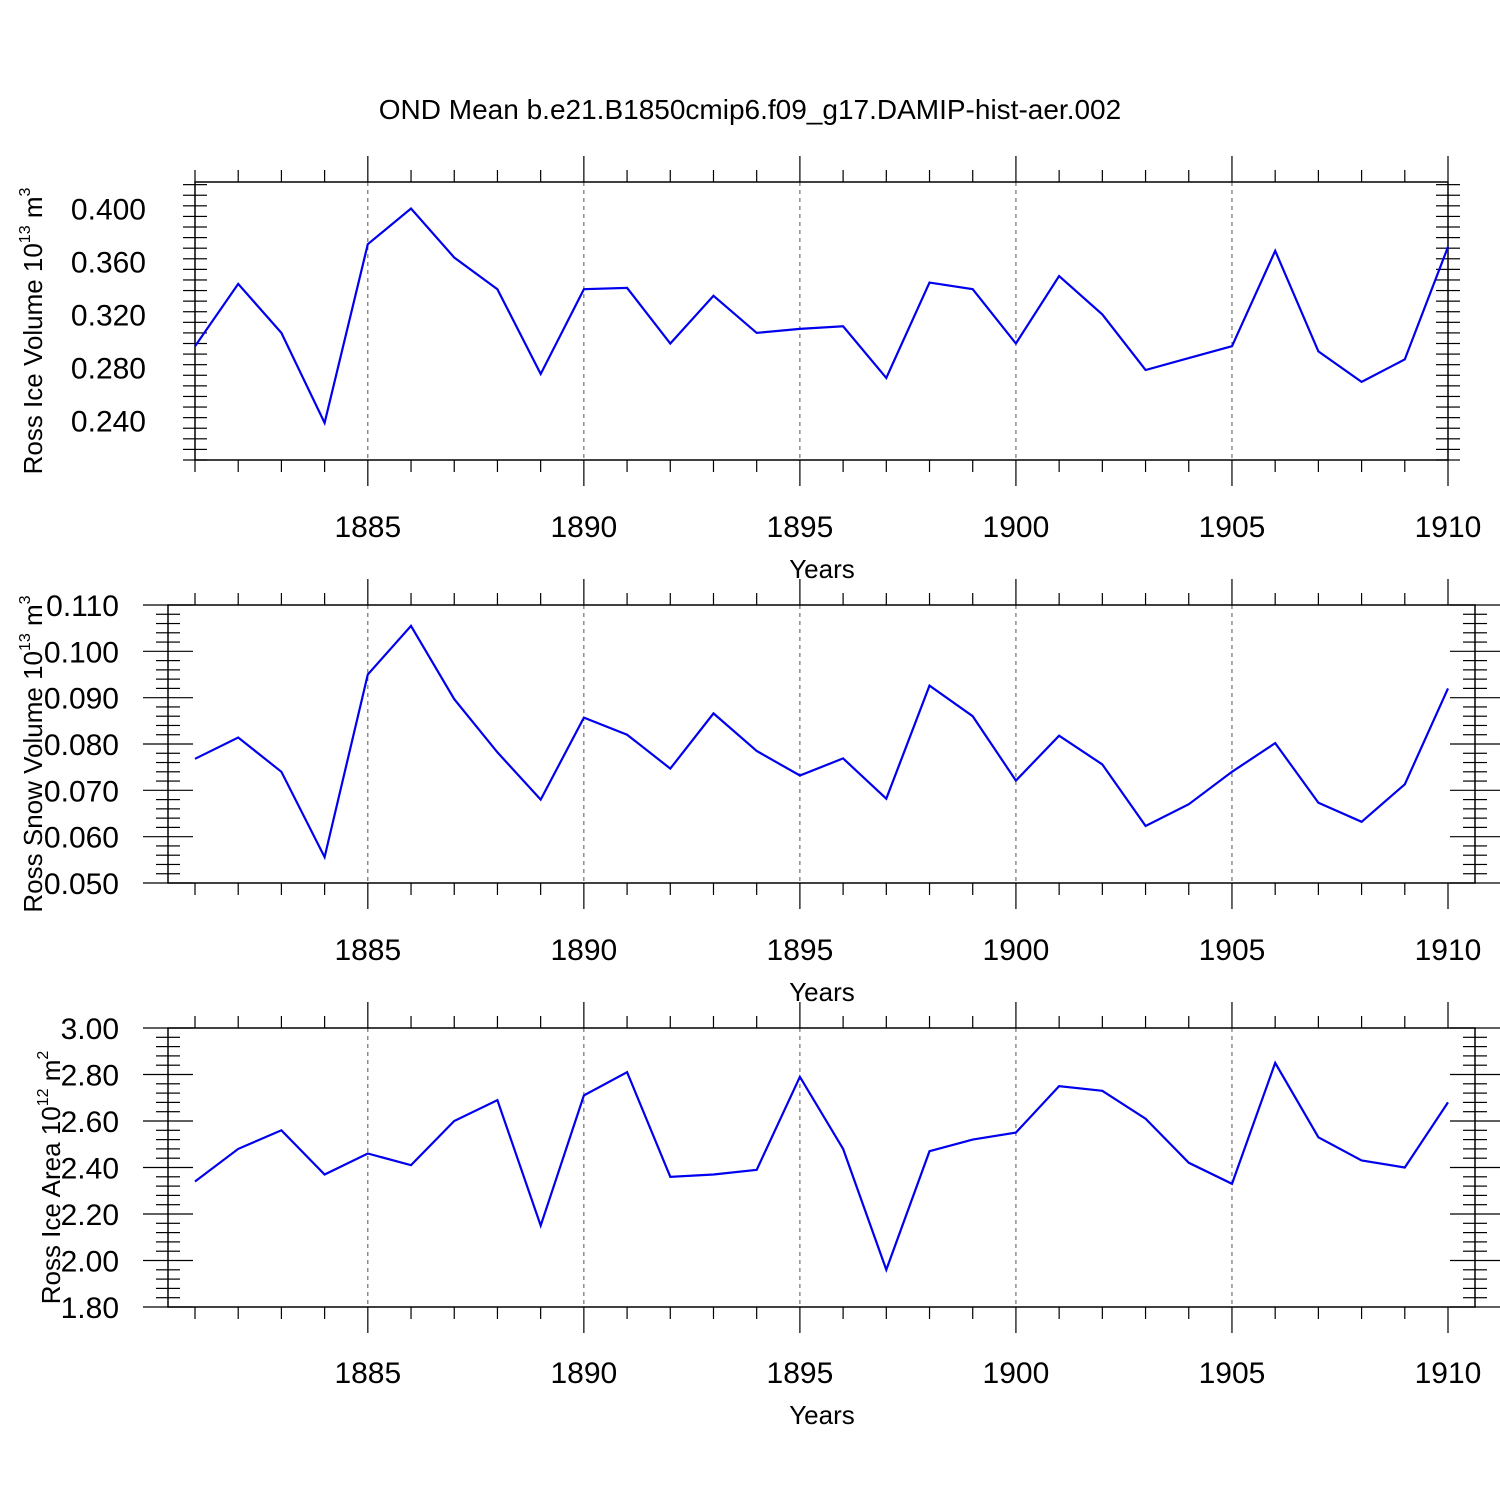  I want to click on y-tick-label: 1.80, so click(90, 1308).